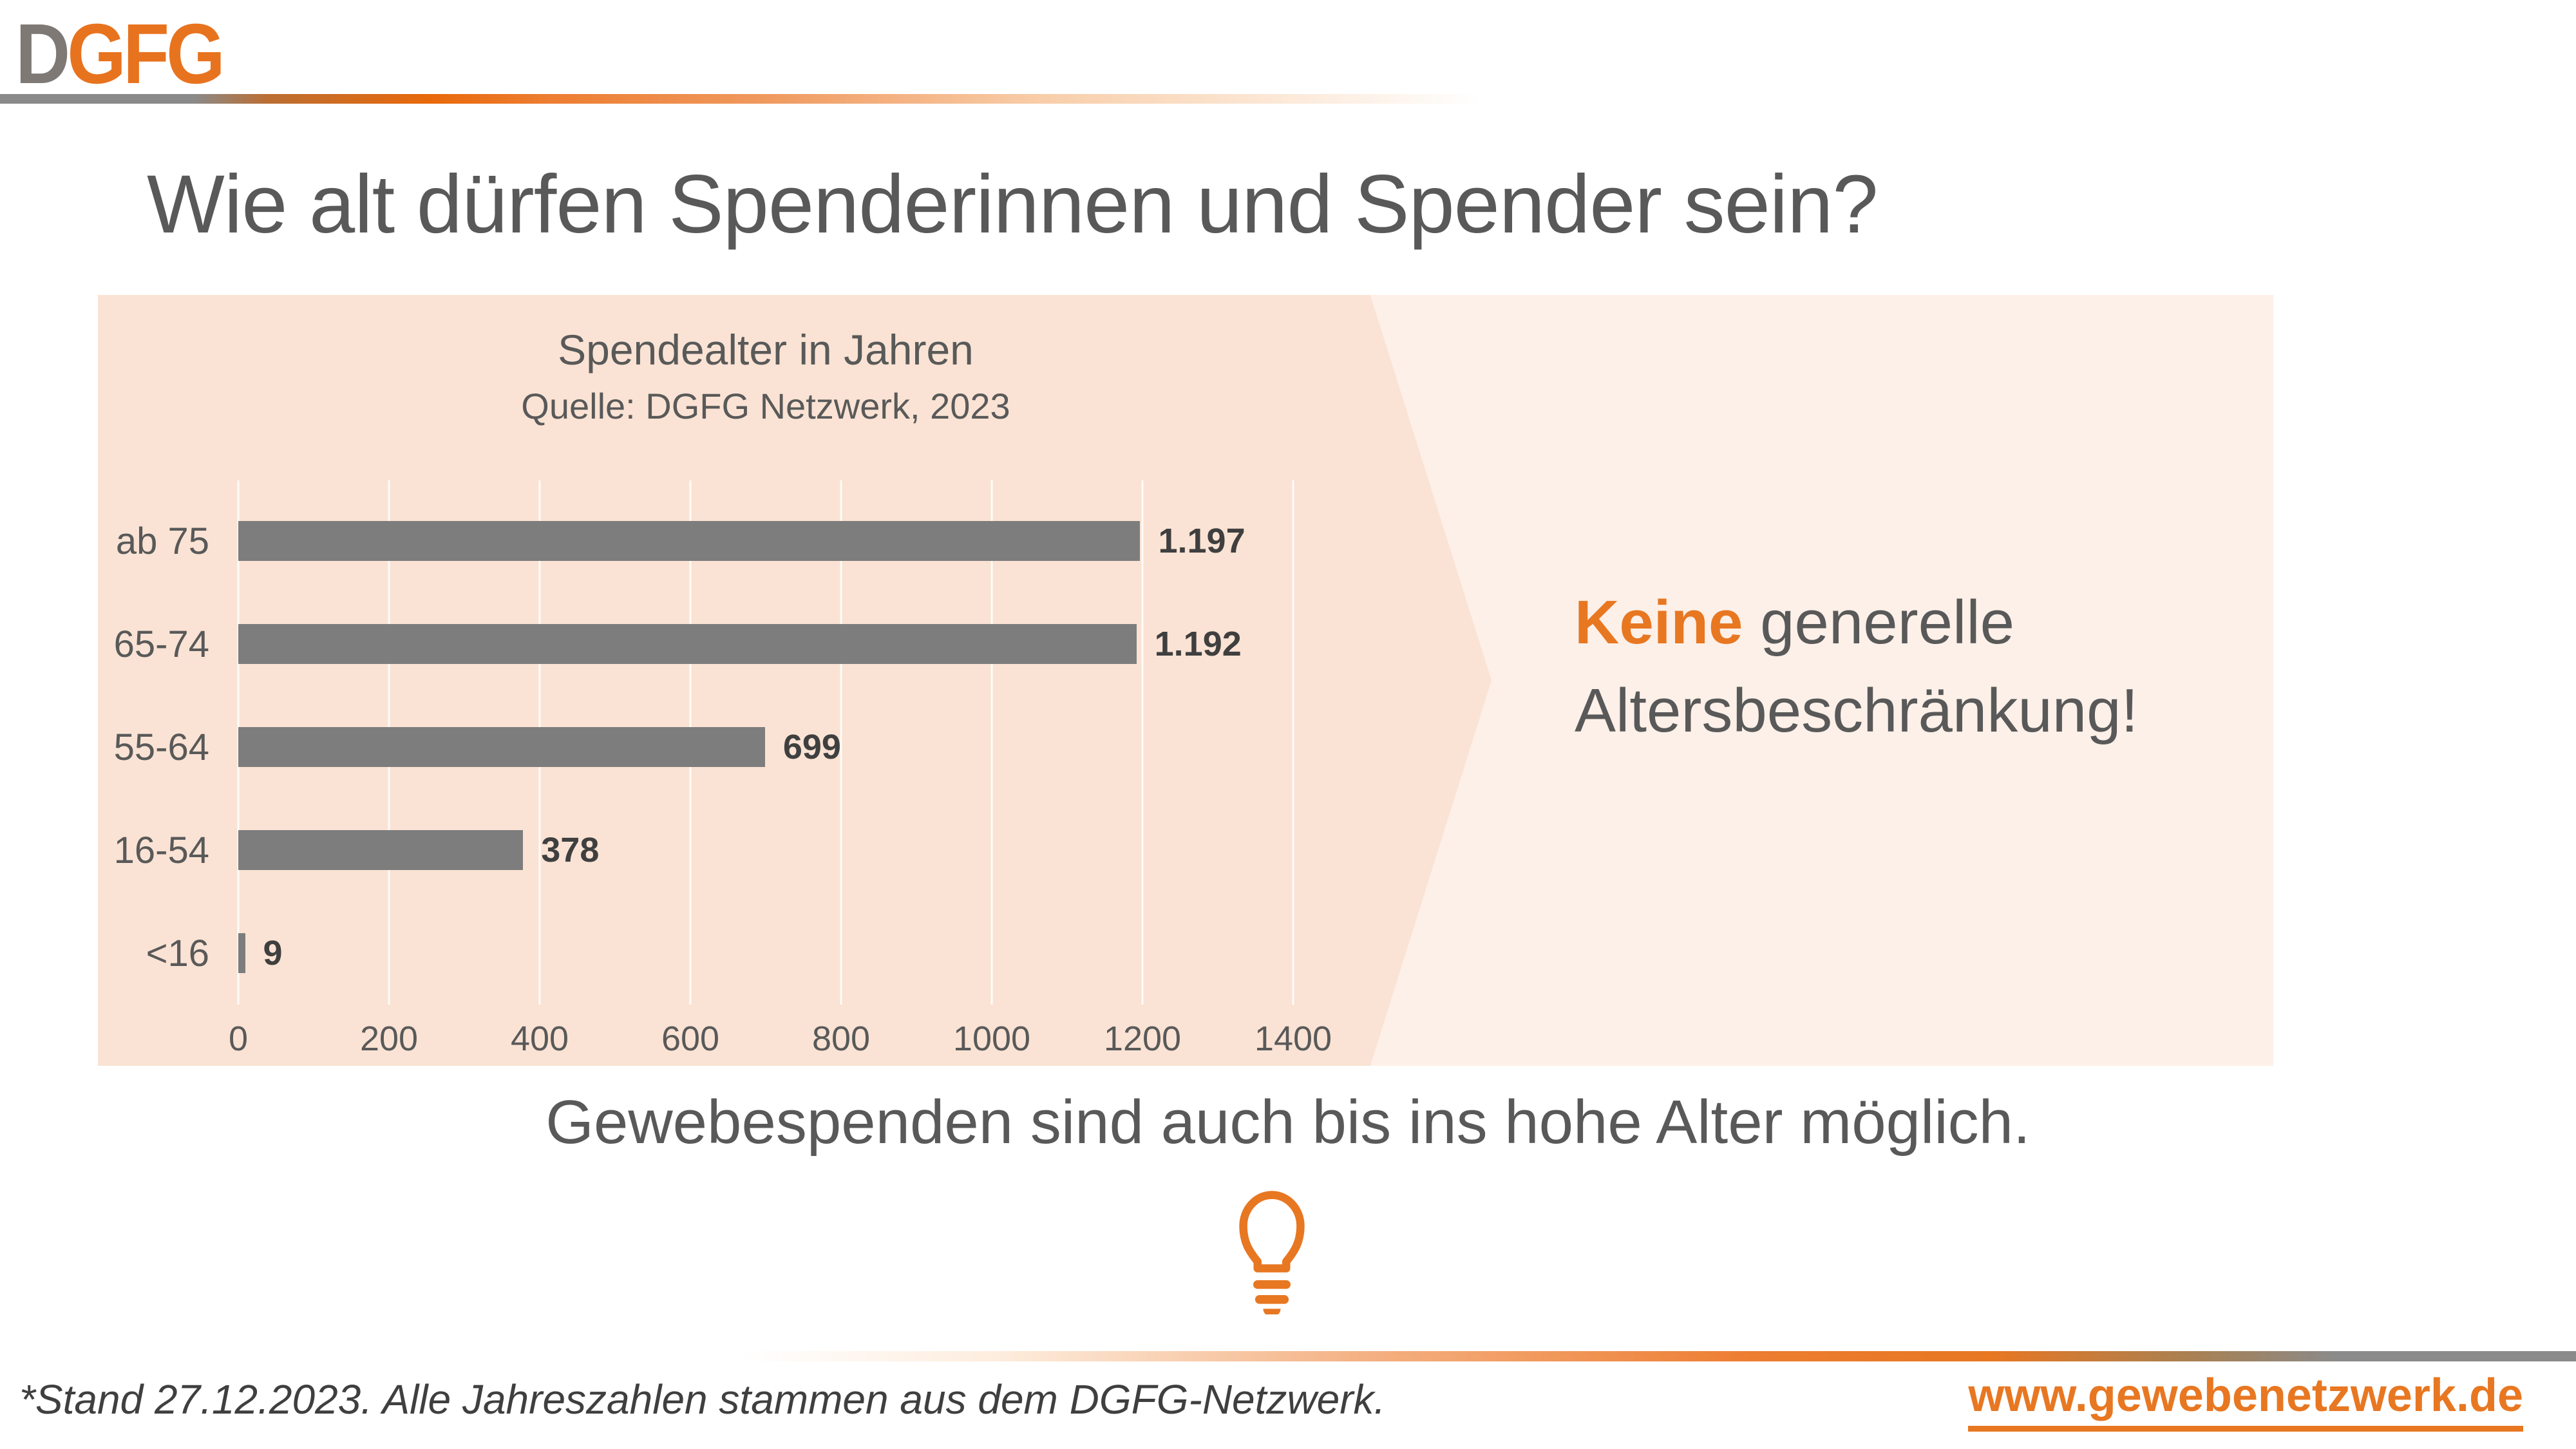  What do you see at coordinates (741, 99) in the screenshot?
I see `top-divider` at bounding box center [741, 99].